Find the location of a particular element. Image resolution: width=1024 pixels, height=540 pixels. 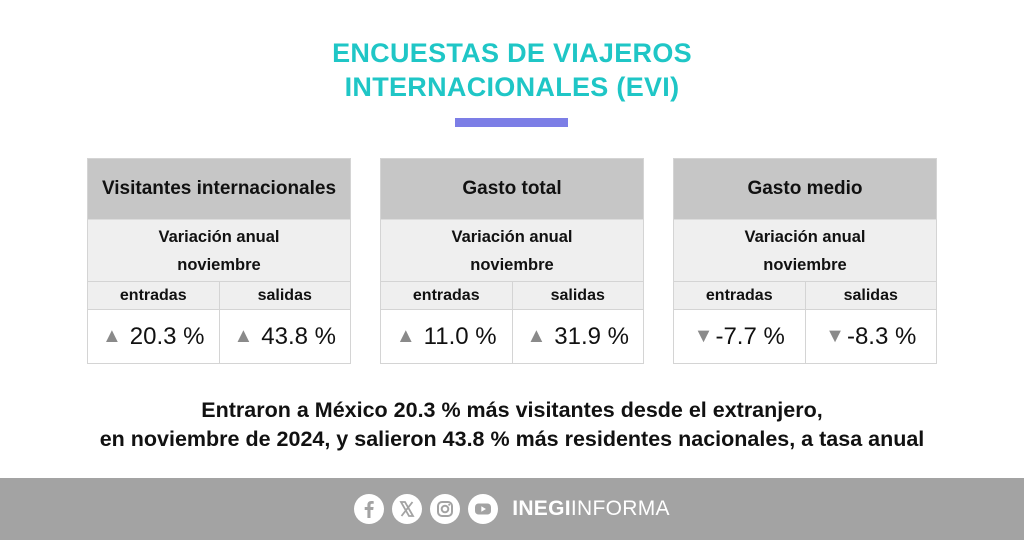

title-underline is located at coordinates (511, 122).